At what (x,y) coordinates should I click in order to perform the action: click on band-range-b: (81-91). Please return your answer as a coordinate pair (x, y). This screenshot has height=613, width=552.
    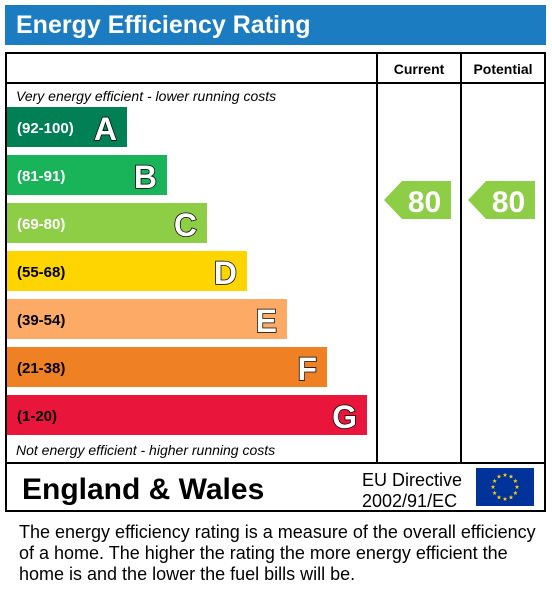
    Looking at the image, I should click on (41, 176).